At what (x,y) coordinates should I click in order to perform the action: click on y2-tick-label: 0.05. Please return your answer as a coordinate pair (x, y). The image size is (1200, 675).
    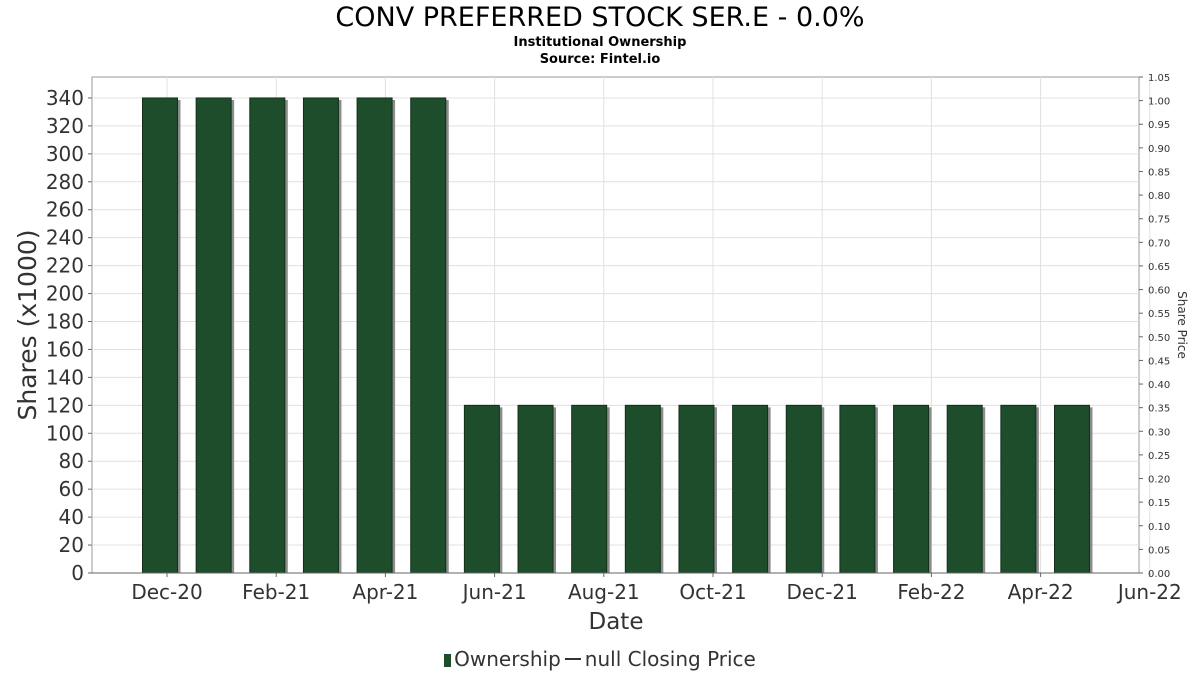
    Looking at the image, I should click on (1159, 550).